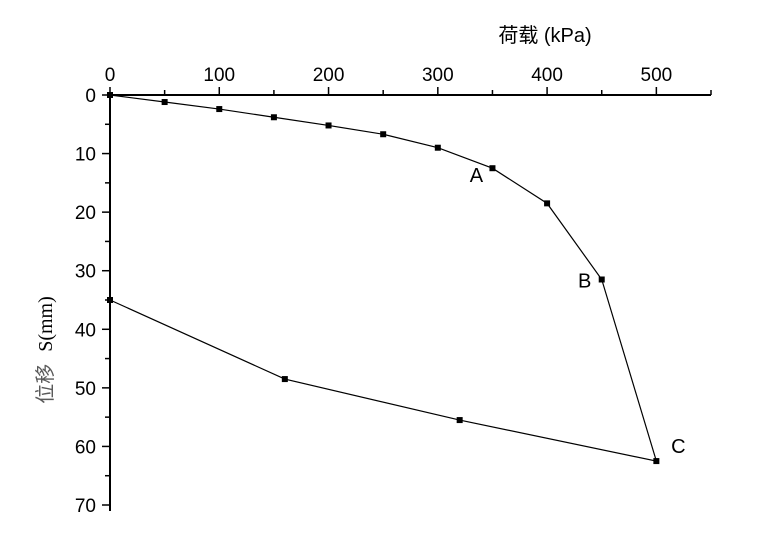 The height and width of the screenshot is (536, 763). I want to click on y-tick-label: 60, so click(85, 447).